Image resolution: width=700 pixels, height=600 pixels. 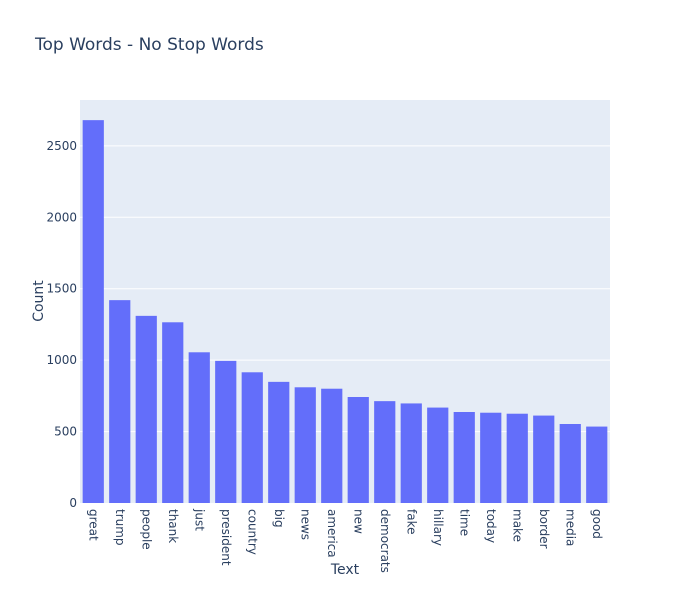 What do you see at coordinates (252, 437) in the screenshot?
I see `bar-country` at bounding box center [252, 437].